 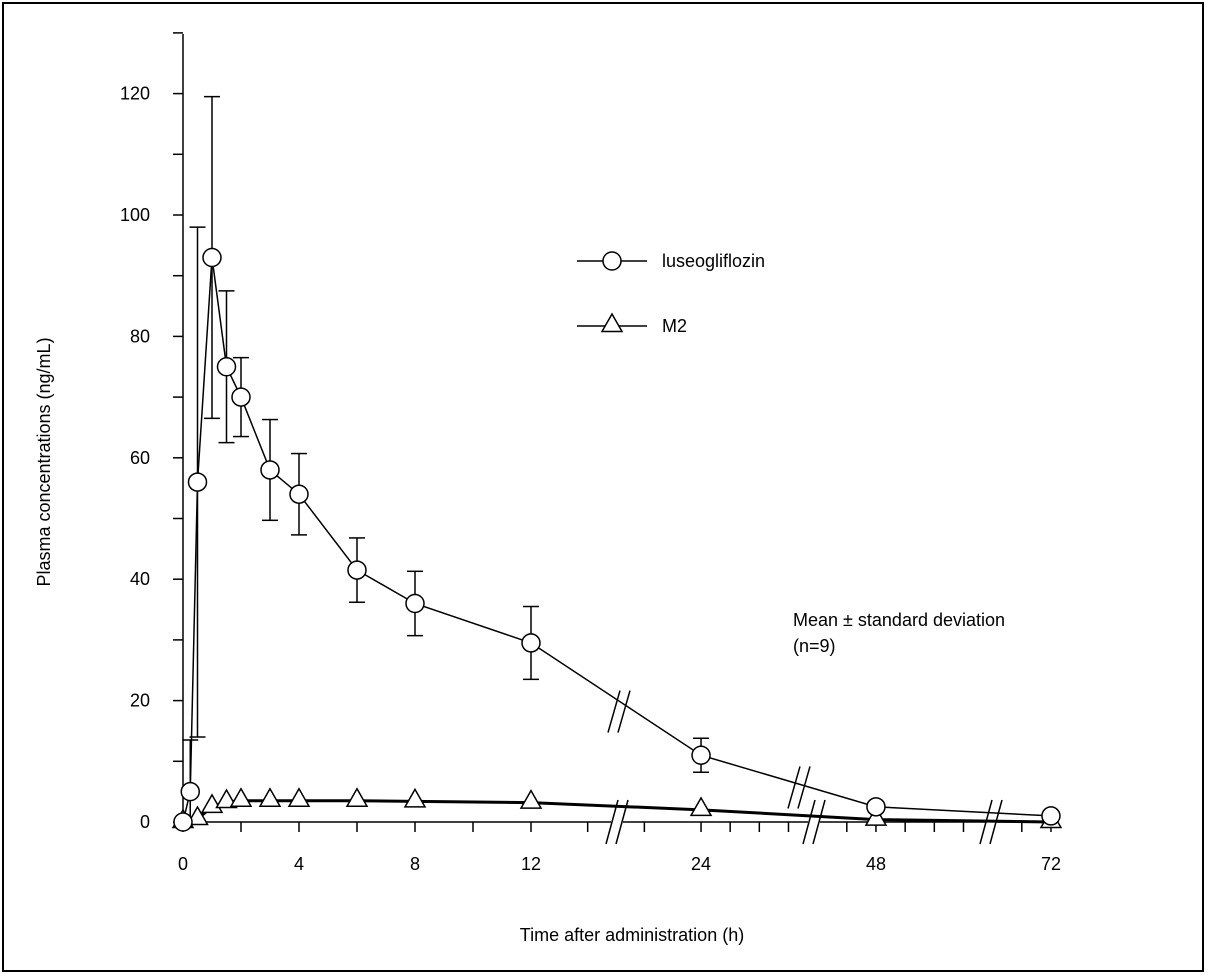 I want to click on legend: luseogliflozin M2, so click(x=671, y=293).